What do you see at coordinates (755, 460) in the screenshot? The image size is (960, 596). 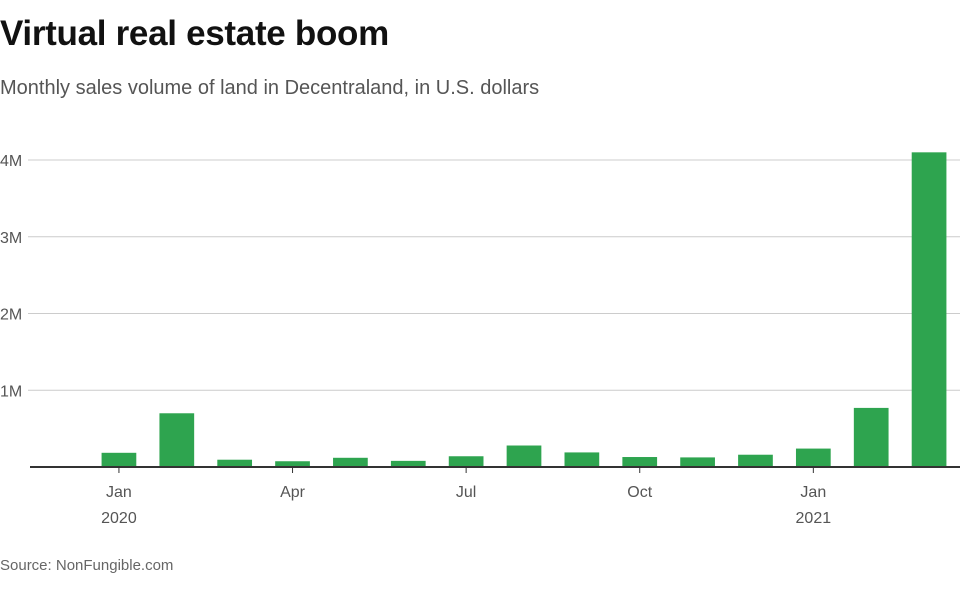 I see `bar-dec-2020` at bounding box center [755, 460].